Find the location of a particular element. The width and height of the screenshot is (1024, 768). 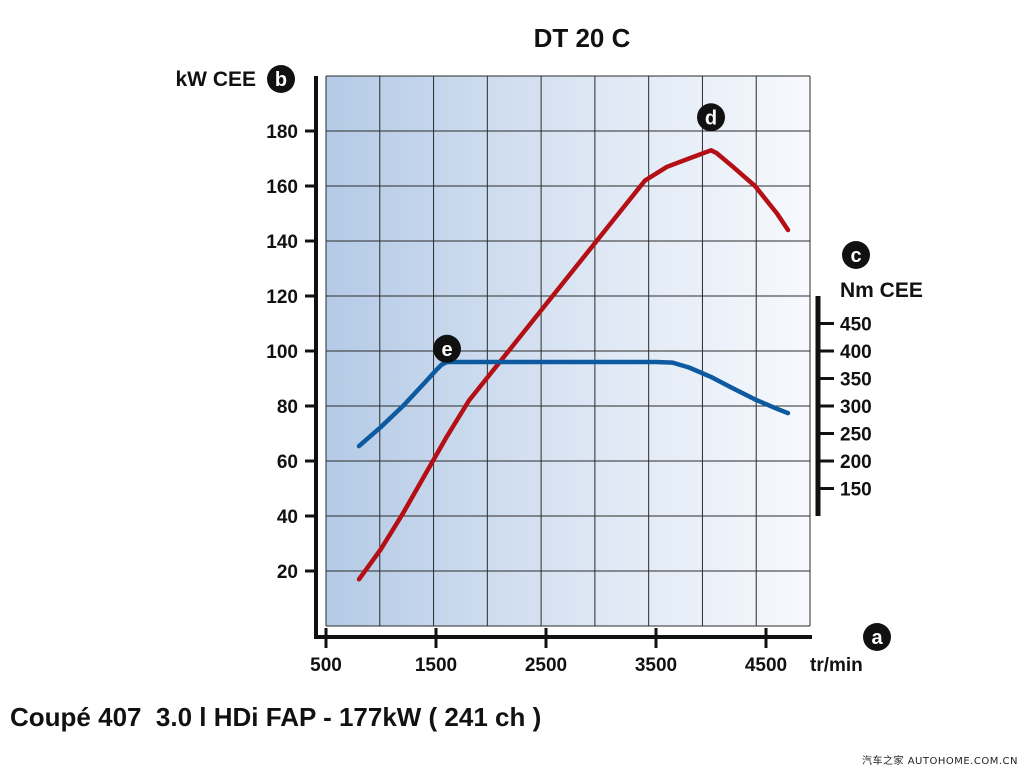

marker-b-letter: b is located at coordinates (281, 80).